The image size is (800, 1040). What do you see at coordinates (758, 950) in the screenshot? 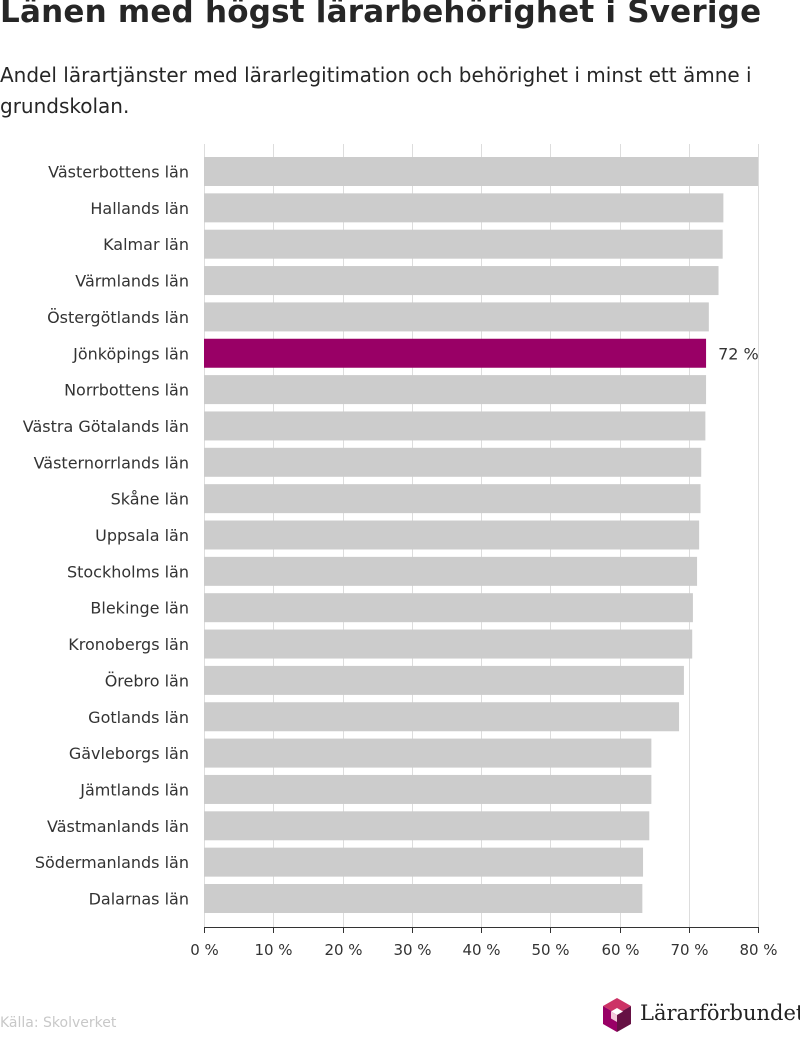
I see `x-tick-label: 80 %` at bounding box center [758, 950].